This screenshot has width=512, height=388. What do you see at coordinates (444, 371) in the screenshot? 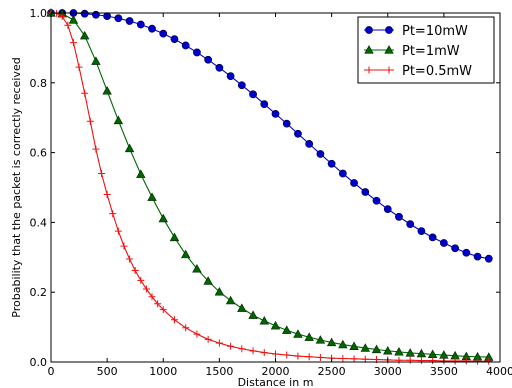
I see `x-tick-label: 3500` at bounding box center [444, 371].